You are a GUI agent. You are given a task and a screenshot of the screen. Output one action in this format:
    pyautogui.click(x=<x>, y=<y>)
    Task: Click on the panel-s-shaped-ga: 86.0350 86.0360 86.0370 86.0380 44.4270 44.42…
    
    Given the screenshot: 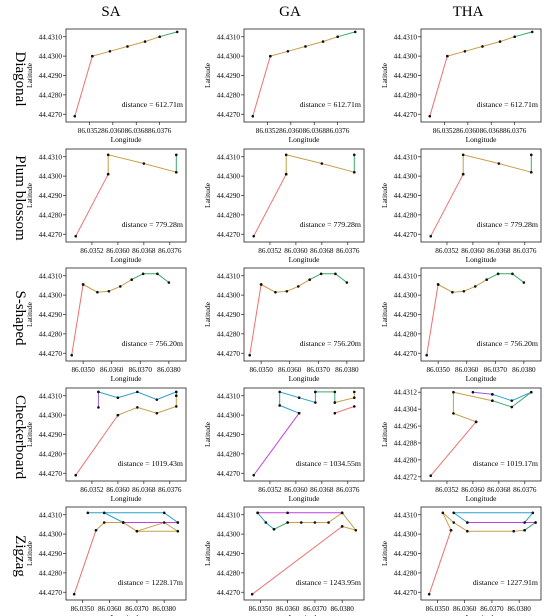 What is the action you would take?
    pyautogui.click(x=284, y=325)
    